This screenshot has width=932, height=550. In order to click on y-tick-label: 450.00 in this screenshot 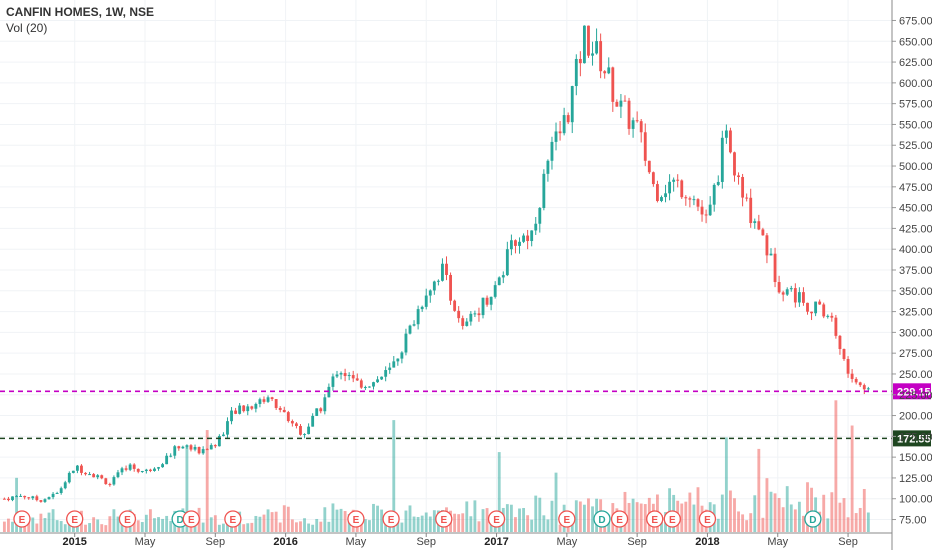, I will do `click(915, 209)`.